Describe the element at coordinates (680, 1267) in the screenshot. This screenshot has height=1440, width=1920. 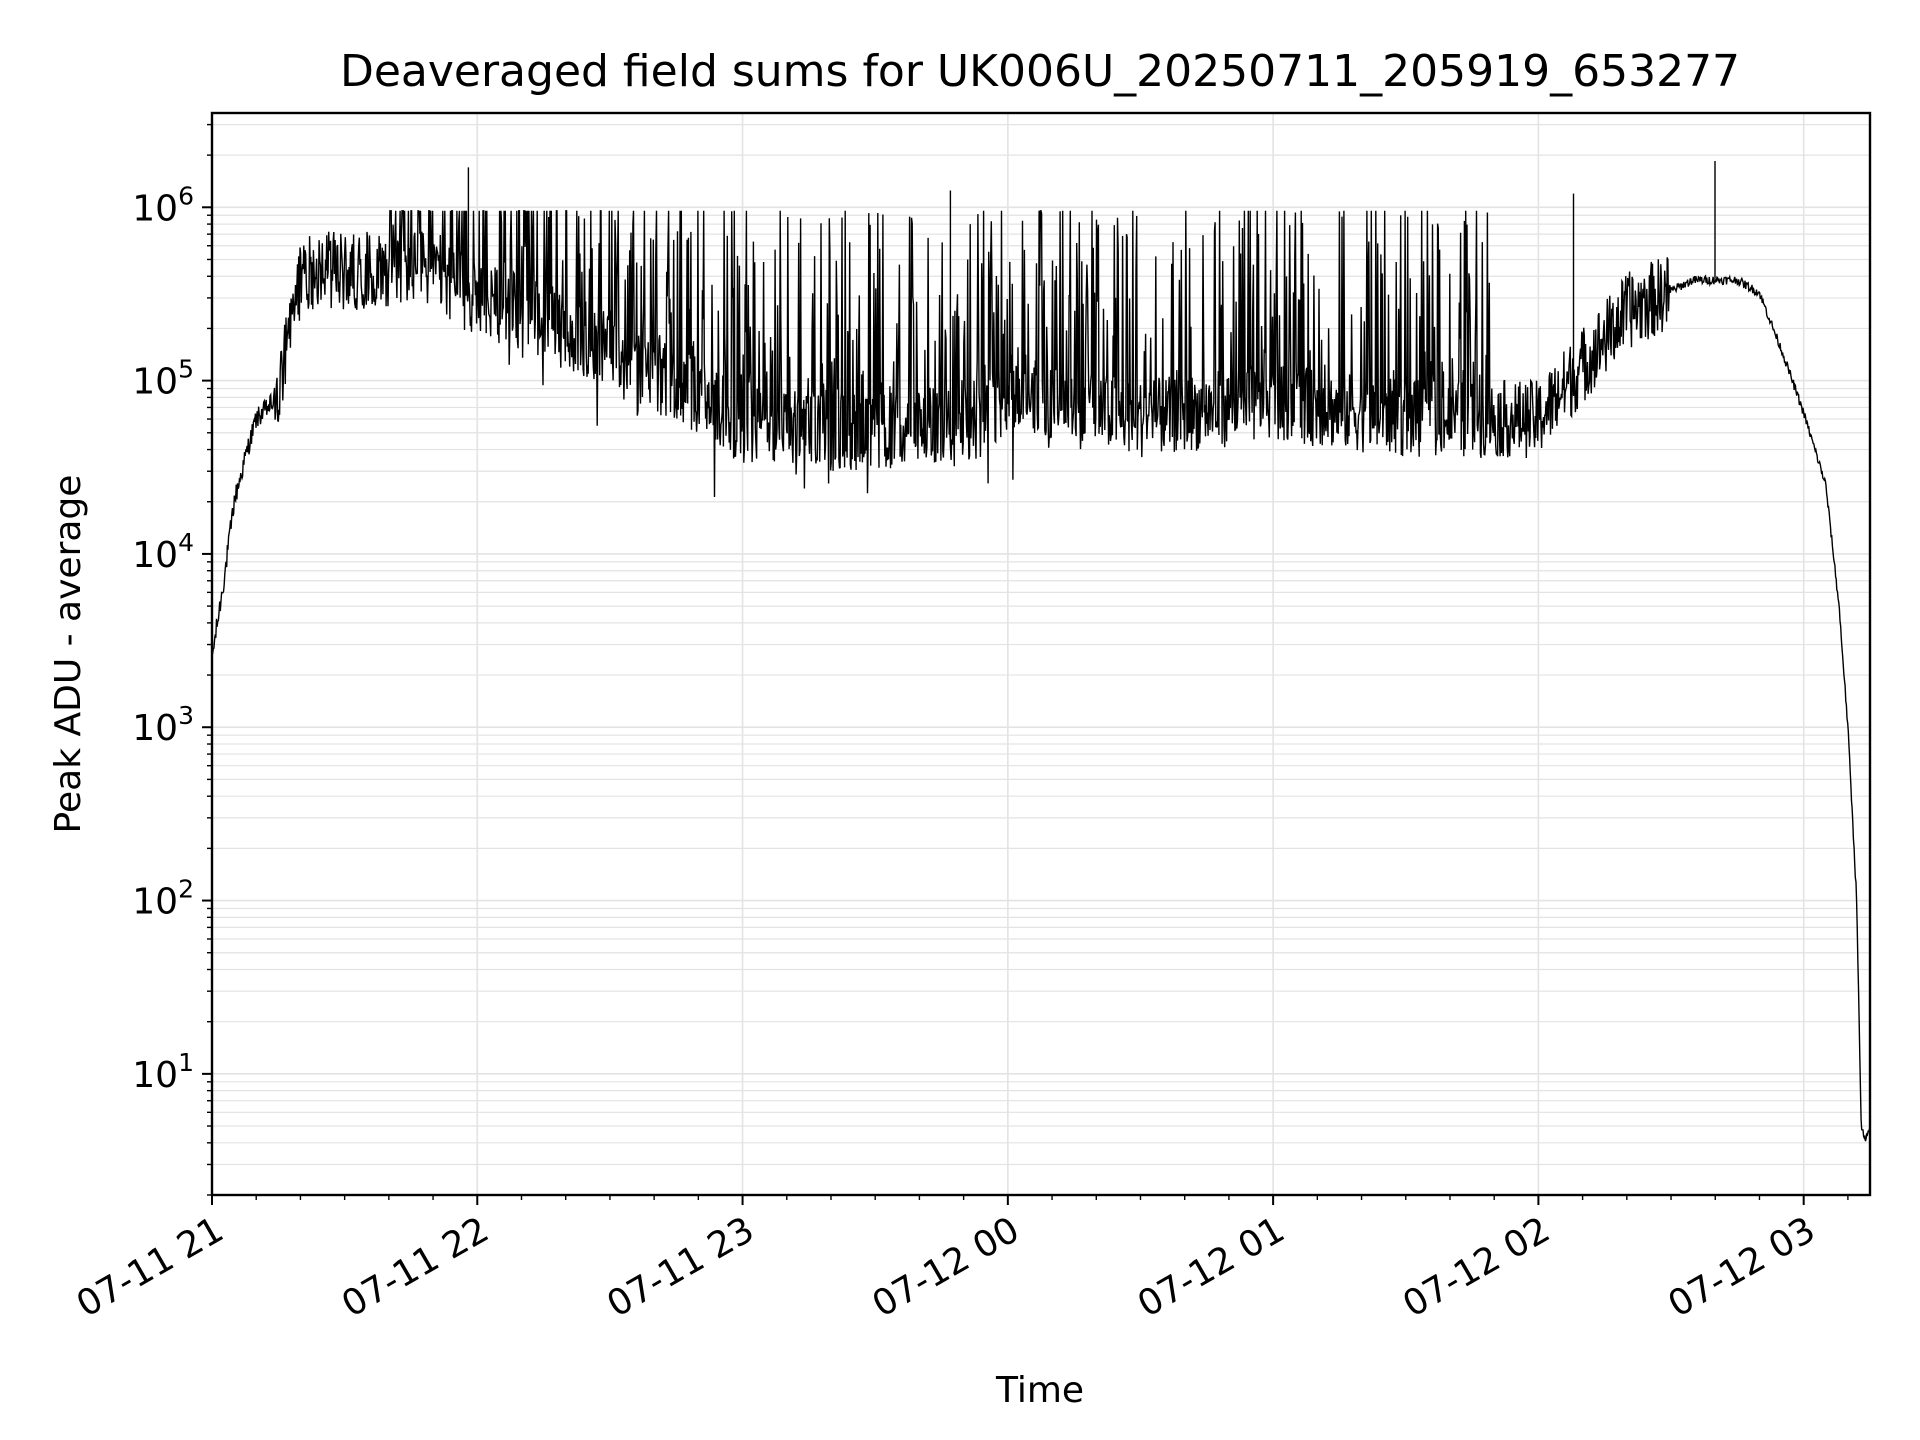
I see `x-tick-label: 07-11 23` at that location.